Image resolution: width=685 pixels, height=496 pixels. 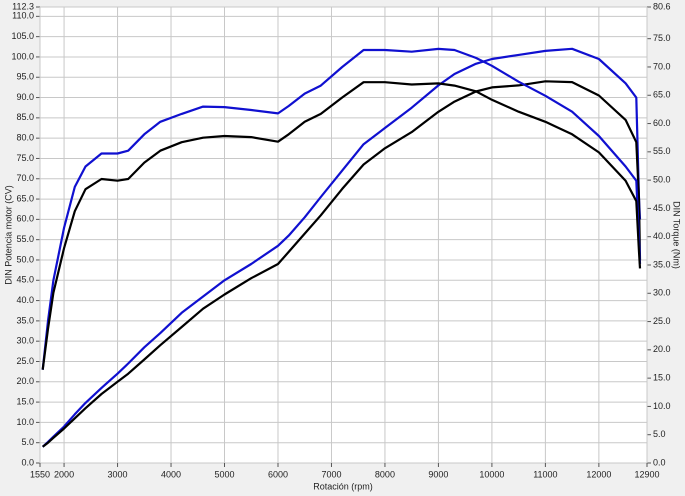 What do you see at coordinates (224, 474) in the screenshot?
I see `x-tick-label: 5000` at bounding box center [224, 474].